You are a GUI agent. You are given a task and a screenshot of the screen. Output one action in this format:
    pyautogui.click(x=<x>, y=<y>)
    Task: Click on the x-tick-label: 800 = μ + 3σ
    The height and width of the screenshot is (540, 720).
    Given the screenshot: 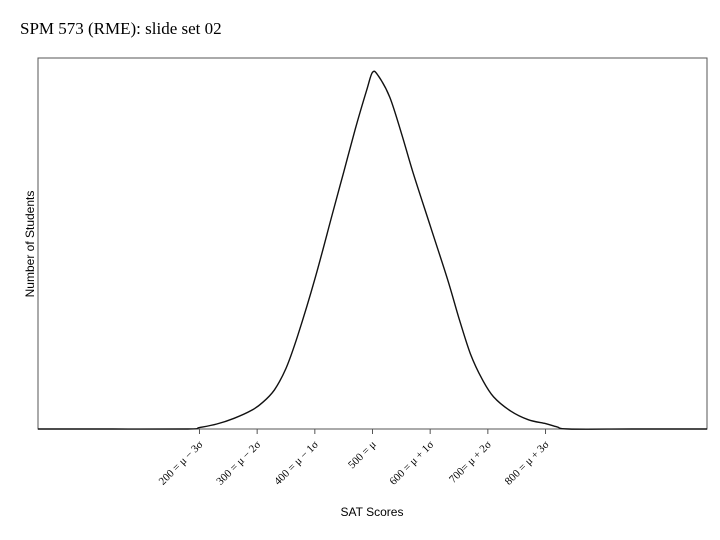 What is the action you would take?
    pyautogui.click(x=527, y=463)
    